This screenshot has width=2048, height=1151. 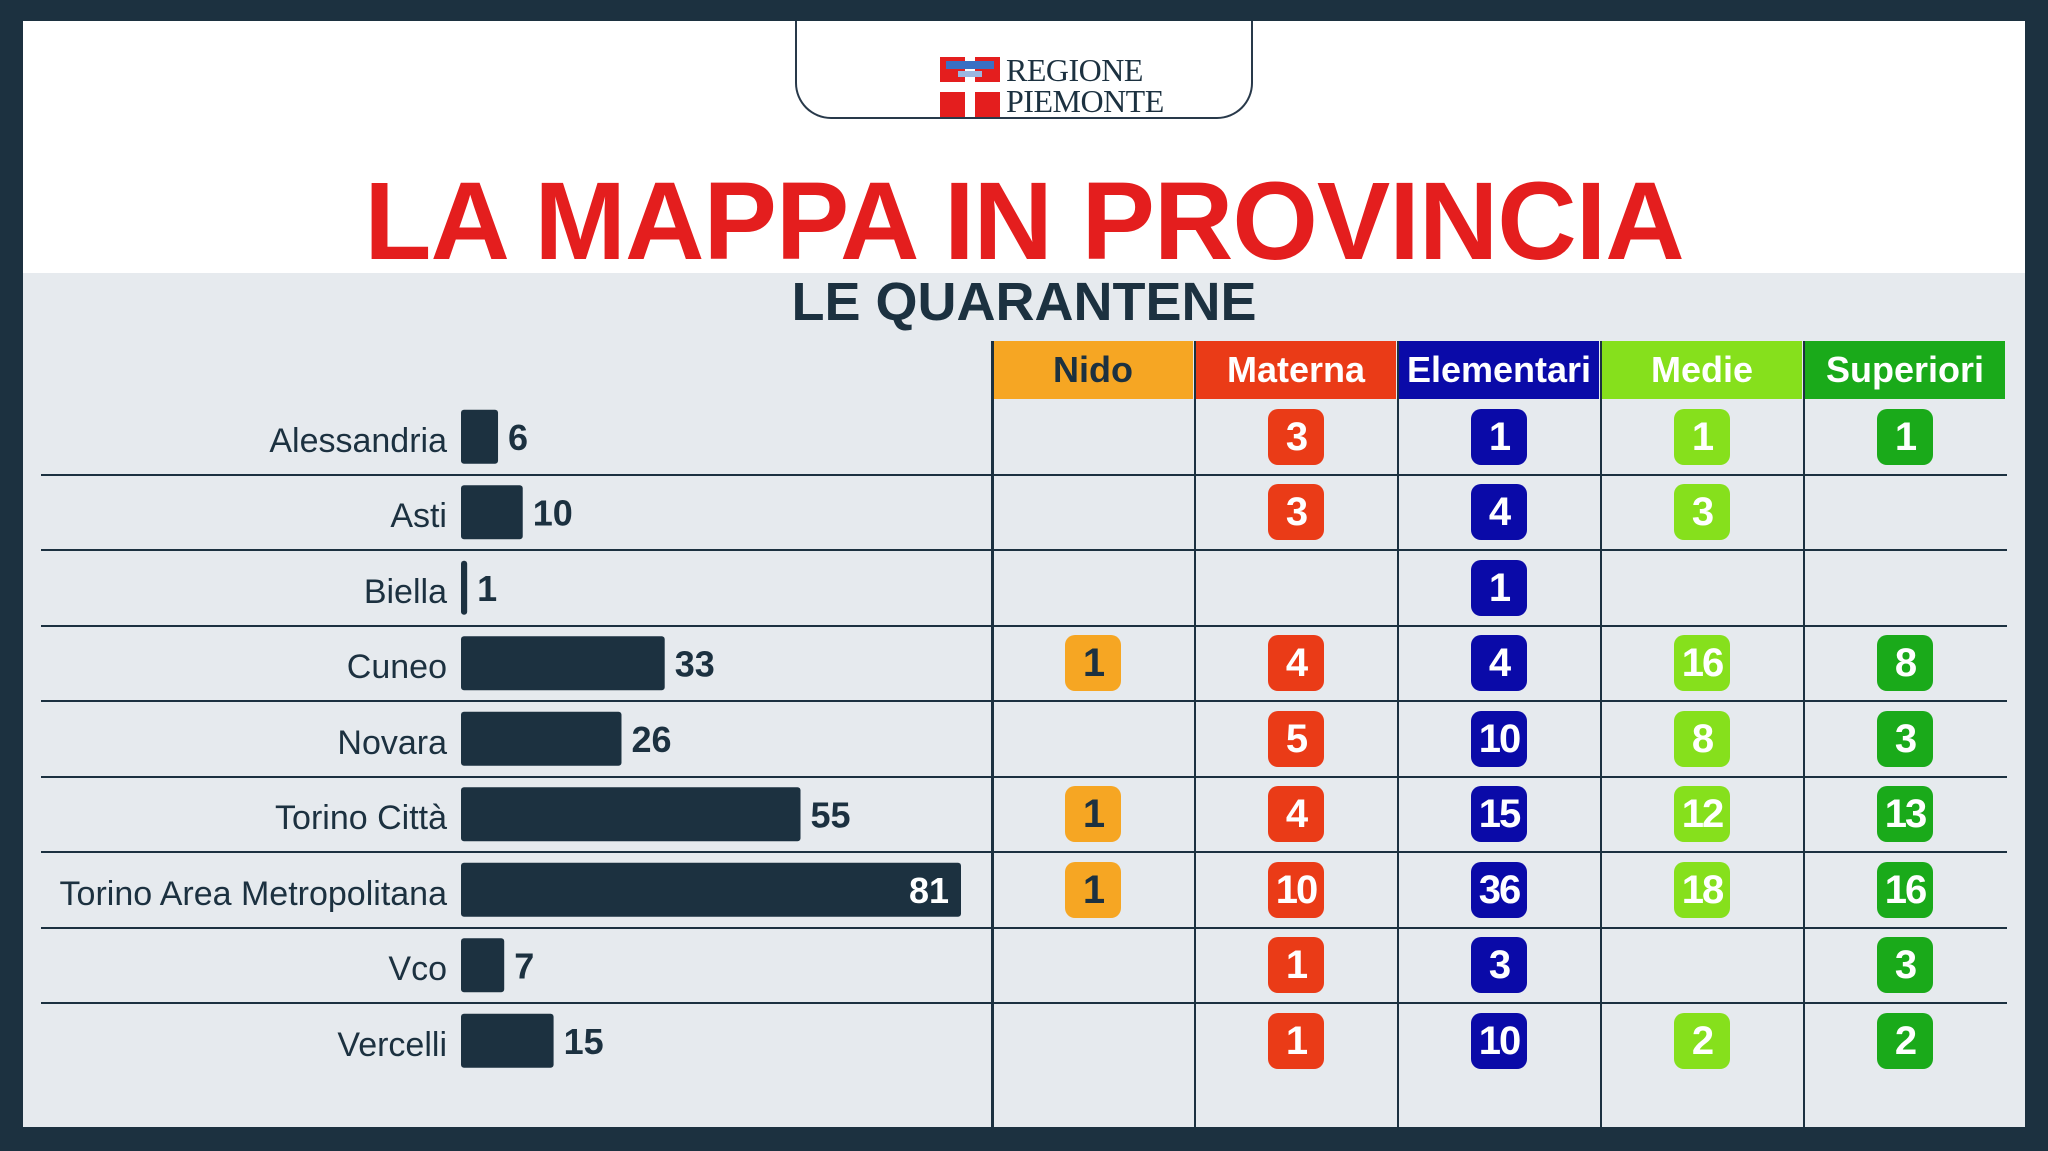 I want to click on bar-value-label: 26, so click(x=651, y=739).